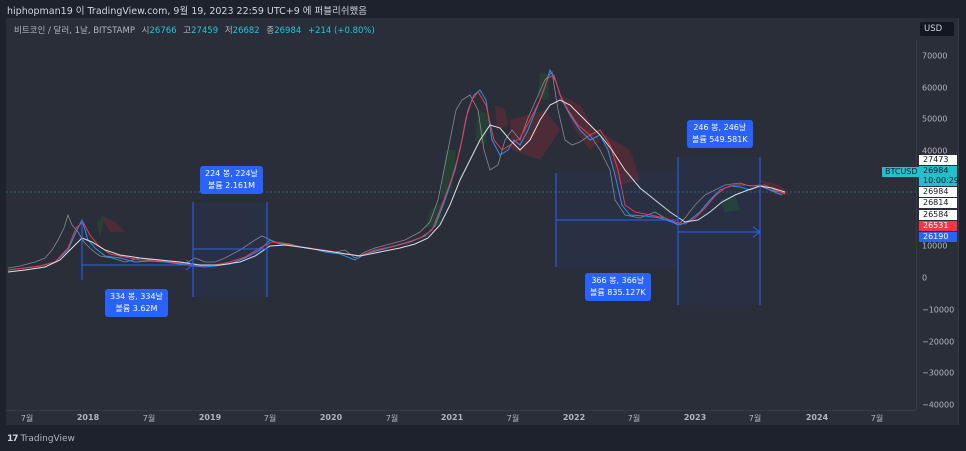 This screenshot has height=451, width=966. What do you see at coordinates (938, 342) in the screenshot?
I see `price-tick: −20000` at bounding box center [938, 342].